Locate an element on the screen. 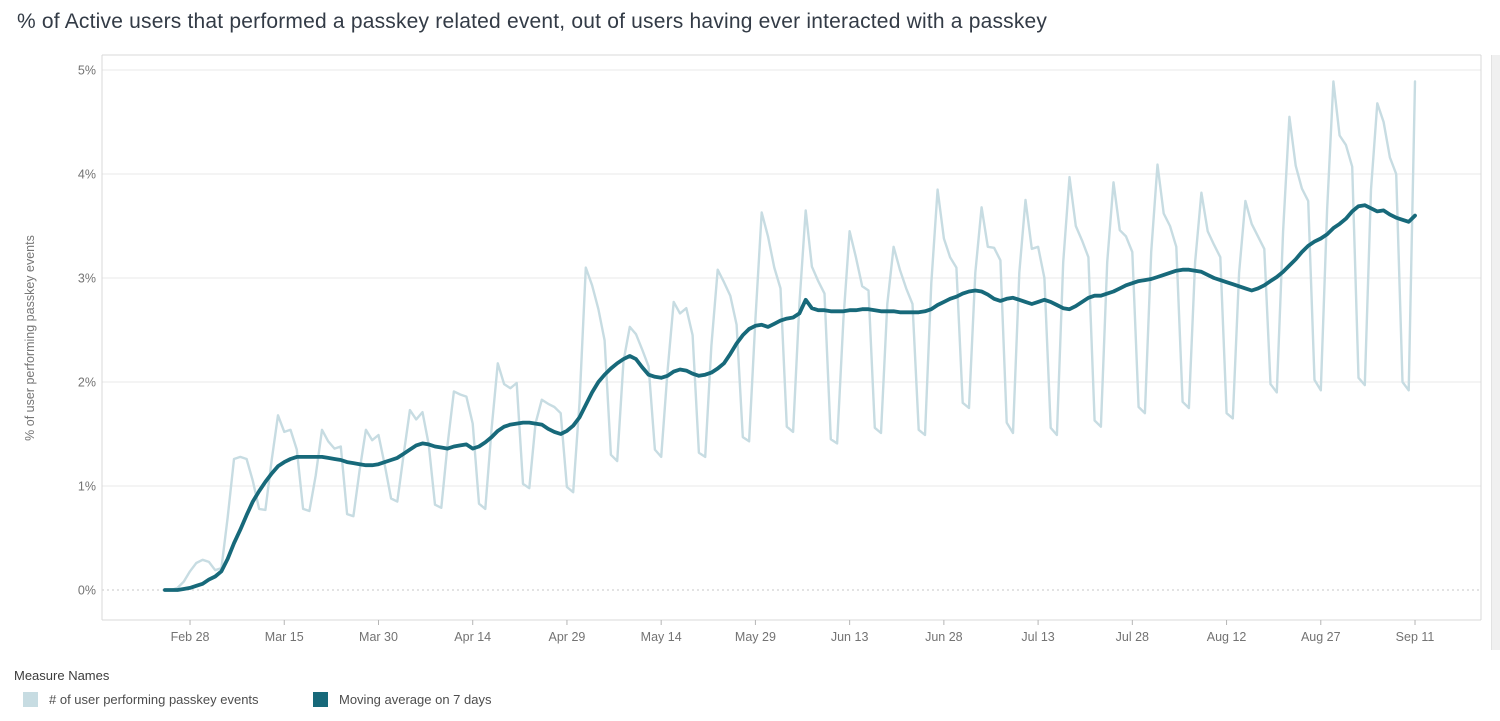 The image size is (1500, 721). y-axis-tick-label: 0% is located at coordinates (87, 591).